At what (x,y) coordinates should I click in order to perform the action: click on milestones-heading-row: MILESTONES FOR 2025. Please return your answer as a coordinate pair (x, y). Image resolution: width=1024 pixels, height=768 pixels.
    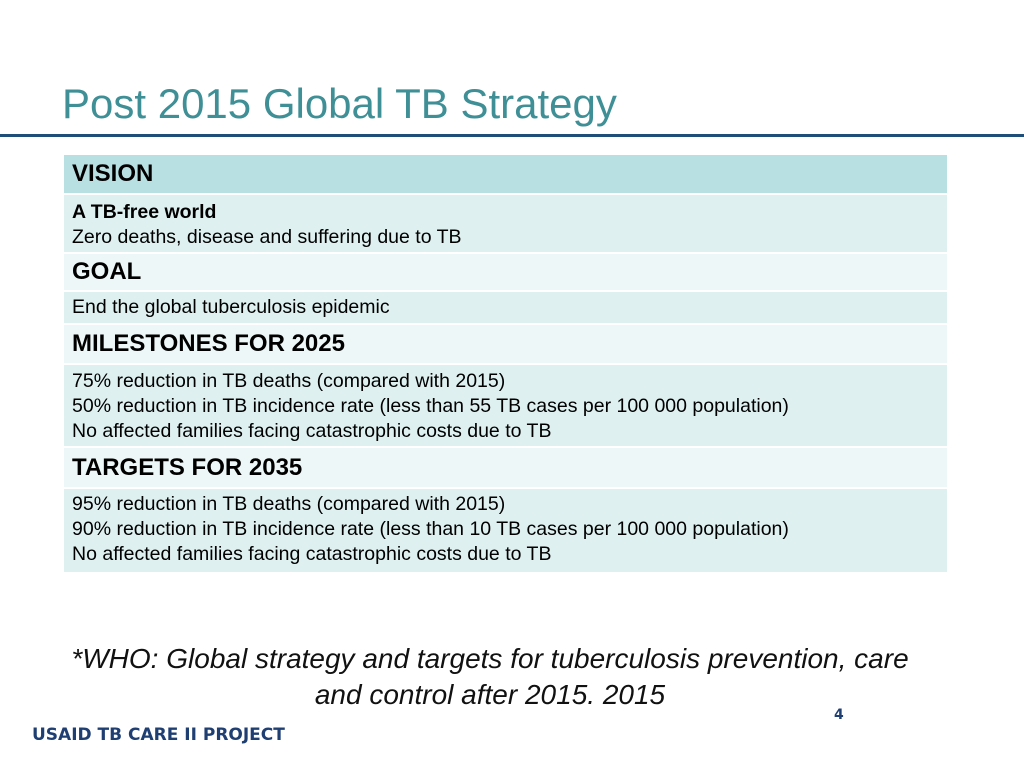
    Looking at the image, I should click on (505, 345).